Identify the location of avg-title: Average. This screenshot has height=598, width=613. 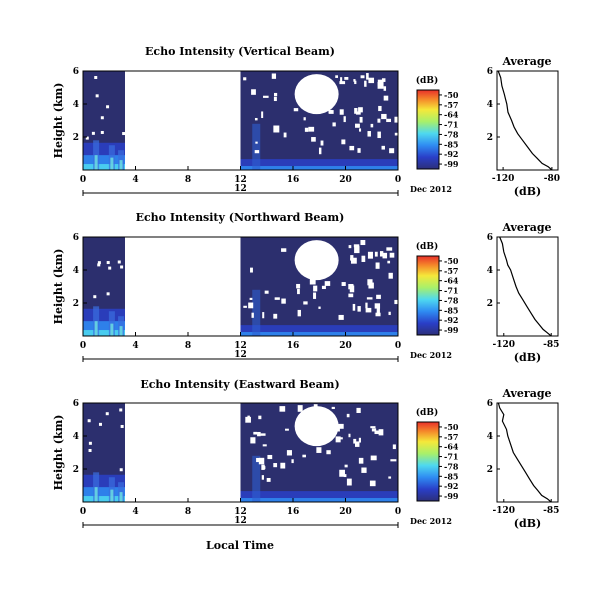
(526, 393).